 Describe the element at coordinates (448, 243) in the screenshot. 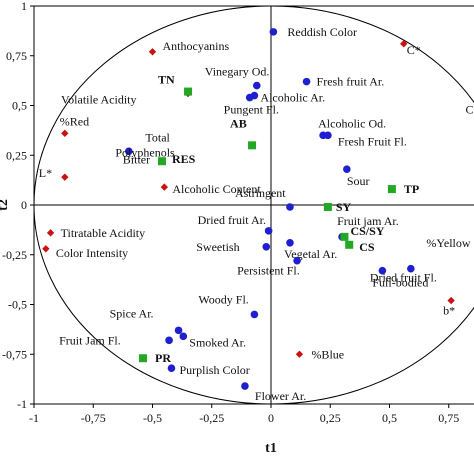

I see `label-yellow: %Yellow` at that location.